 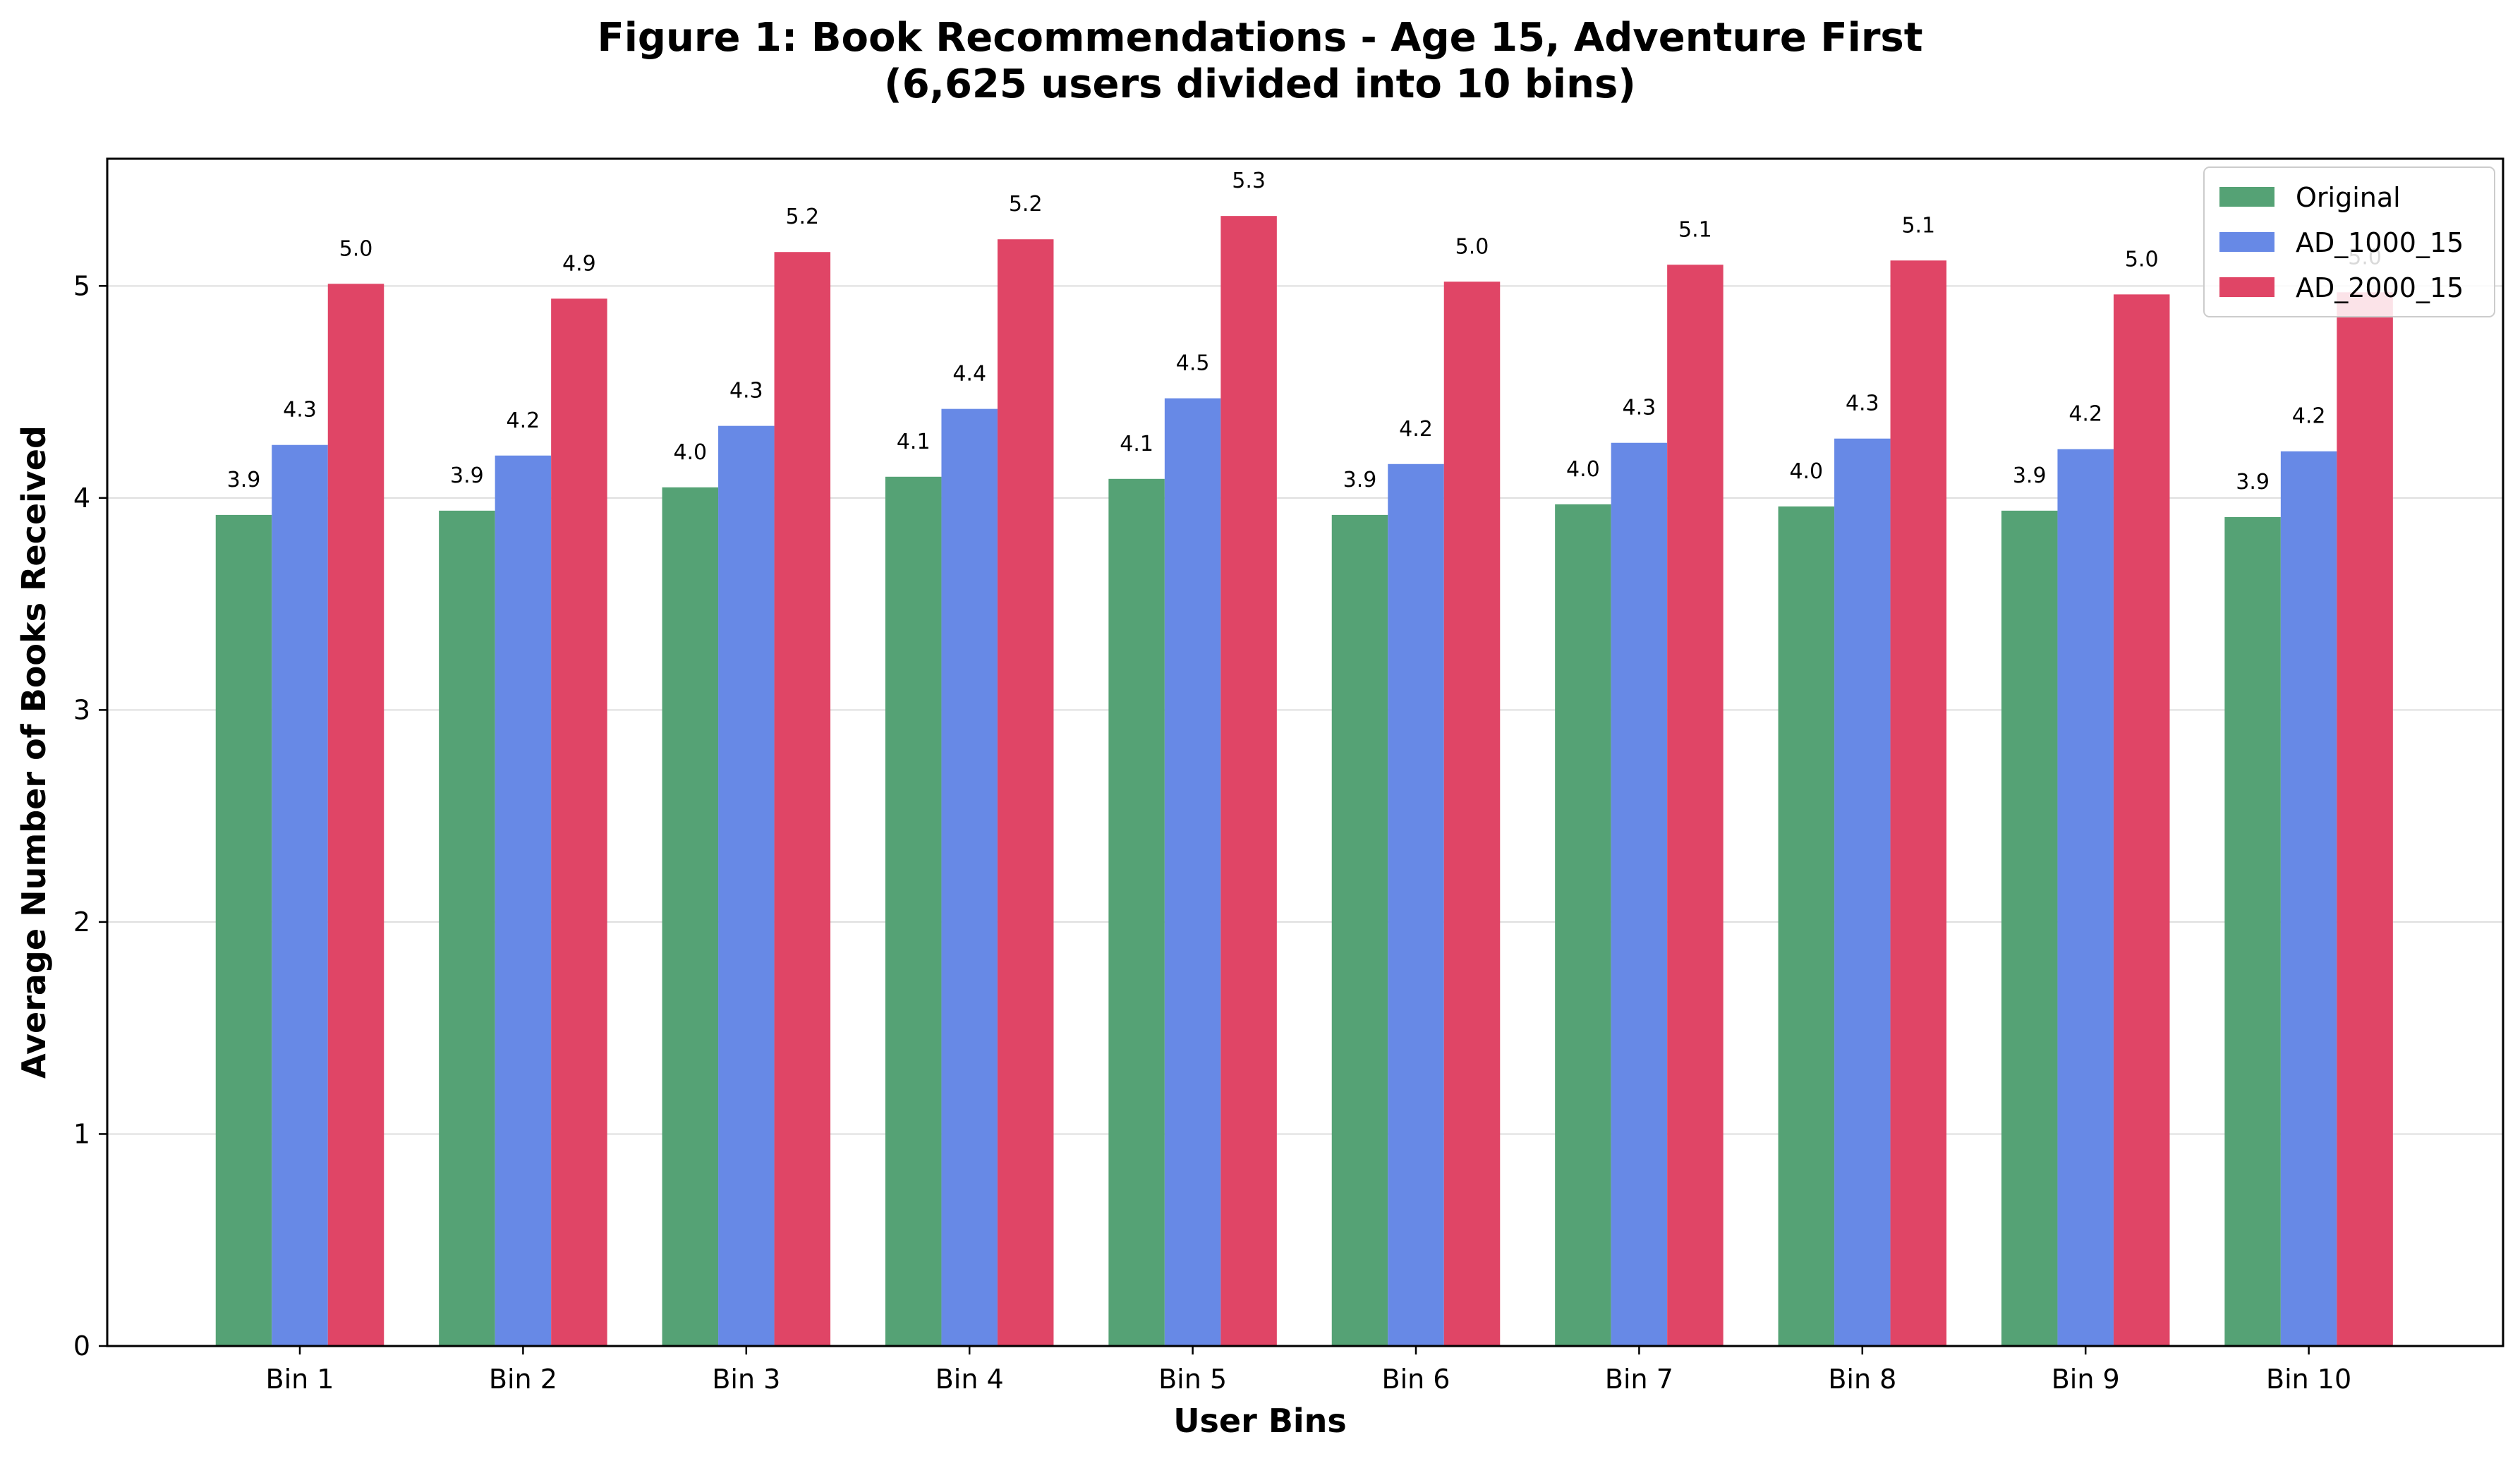 I want to click on y-tick-label: 5, so click(x=82, y=285).